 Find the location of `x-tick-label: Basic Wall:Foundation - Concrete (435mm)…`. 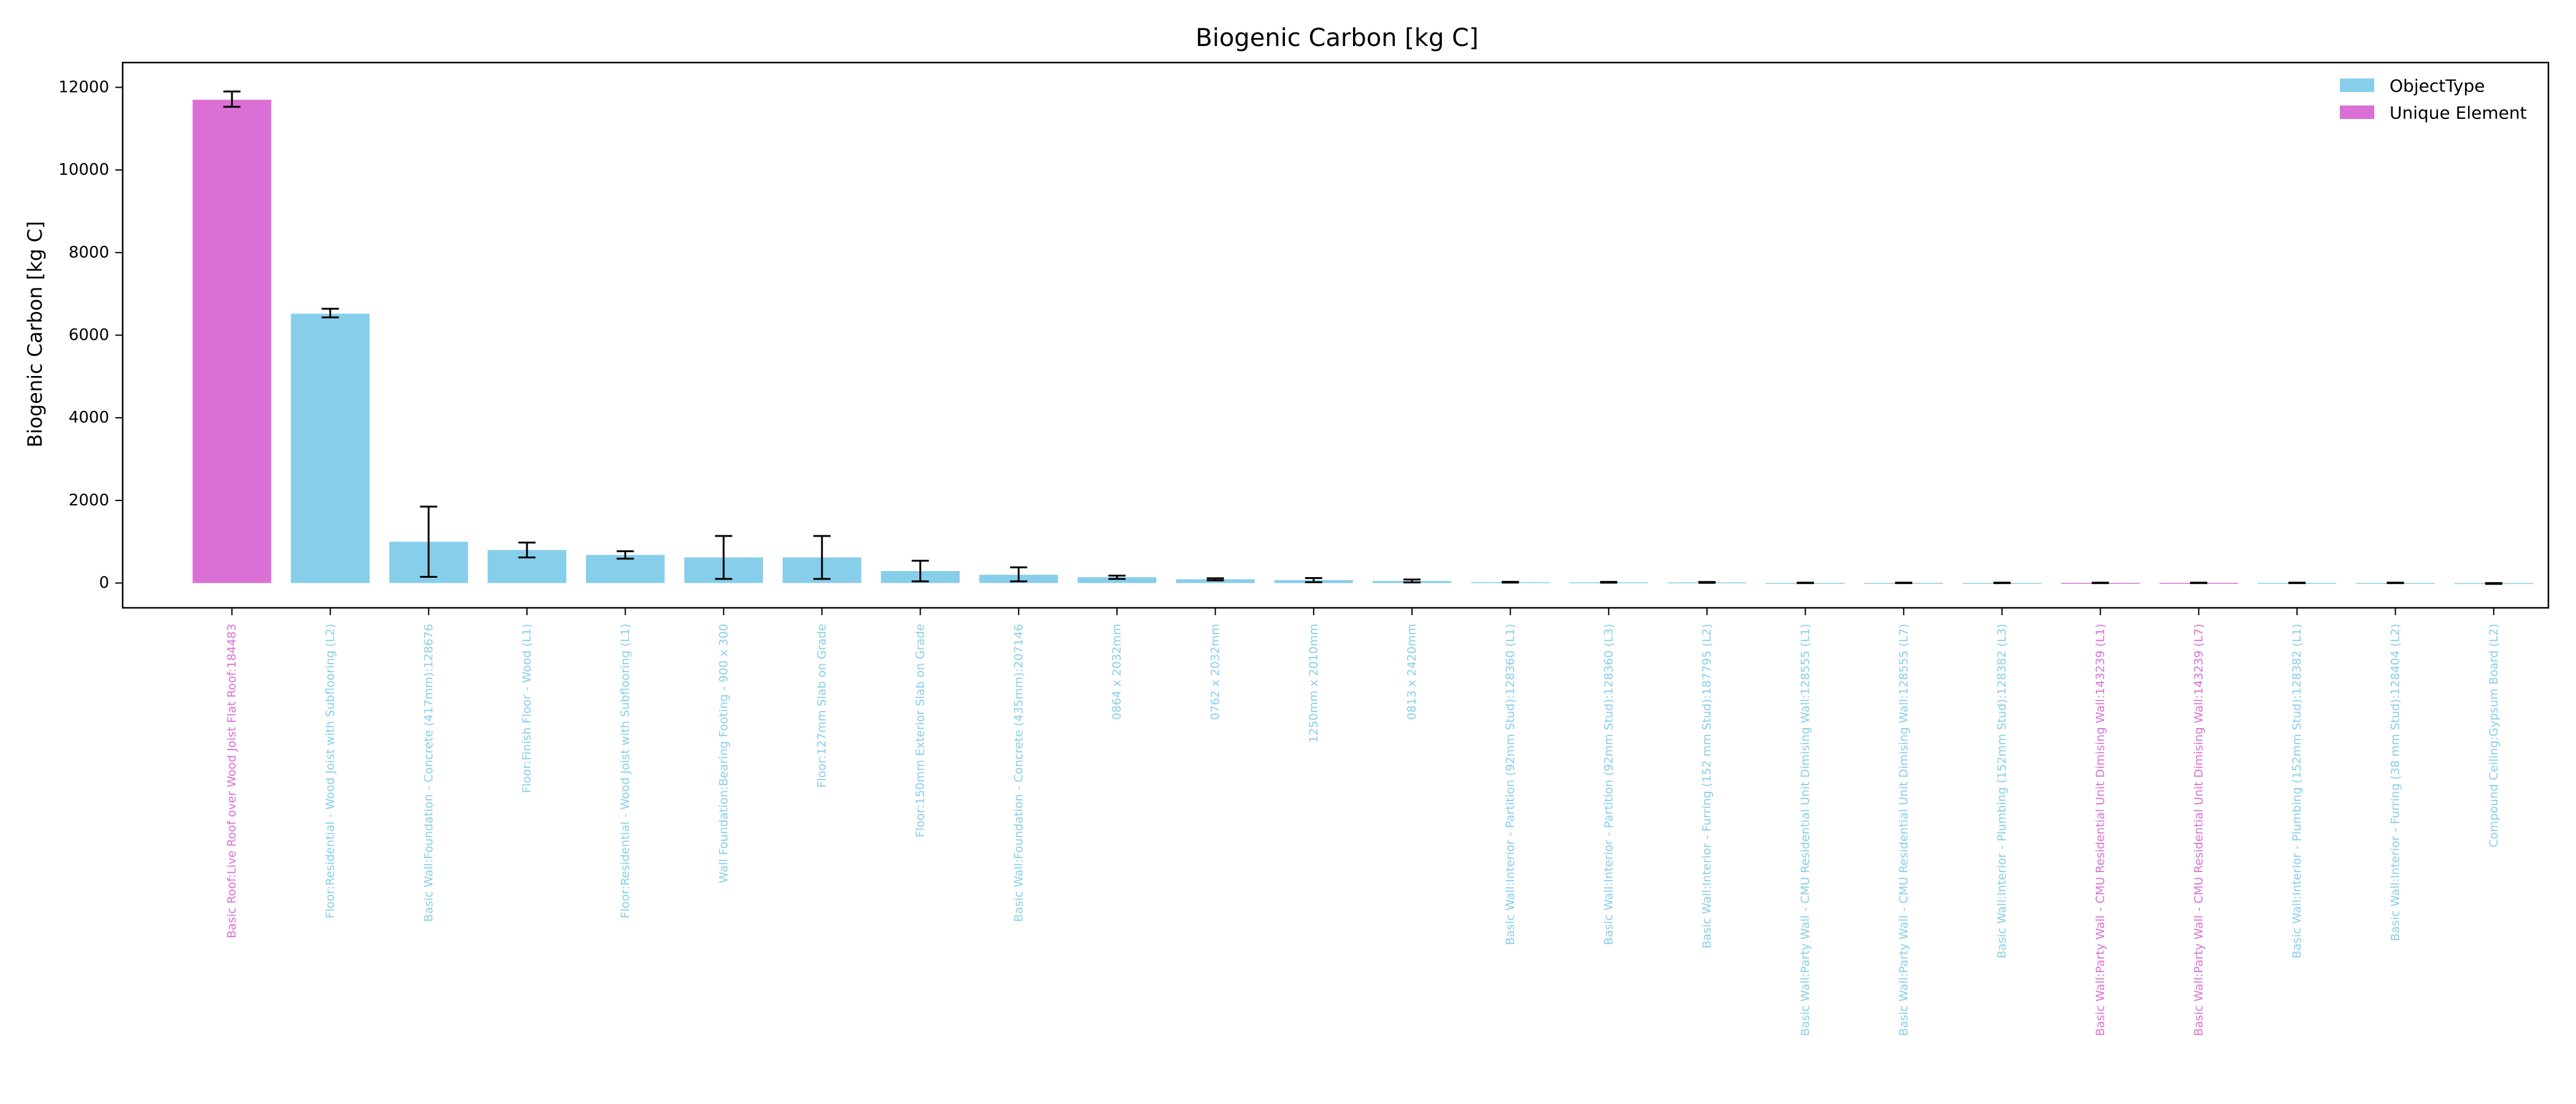

x-tick-label: Basic Wall:Foundation - Concrete (435mm)… is located at coordinates (1018, 773).